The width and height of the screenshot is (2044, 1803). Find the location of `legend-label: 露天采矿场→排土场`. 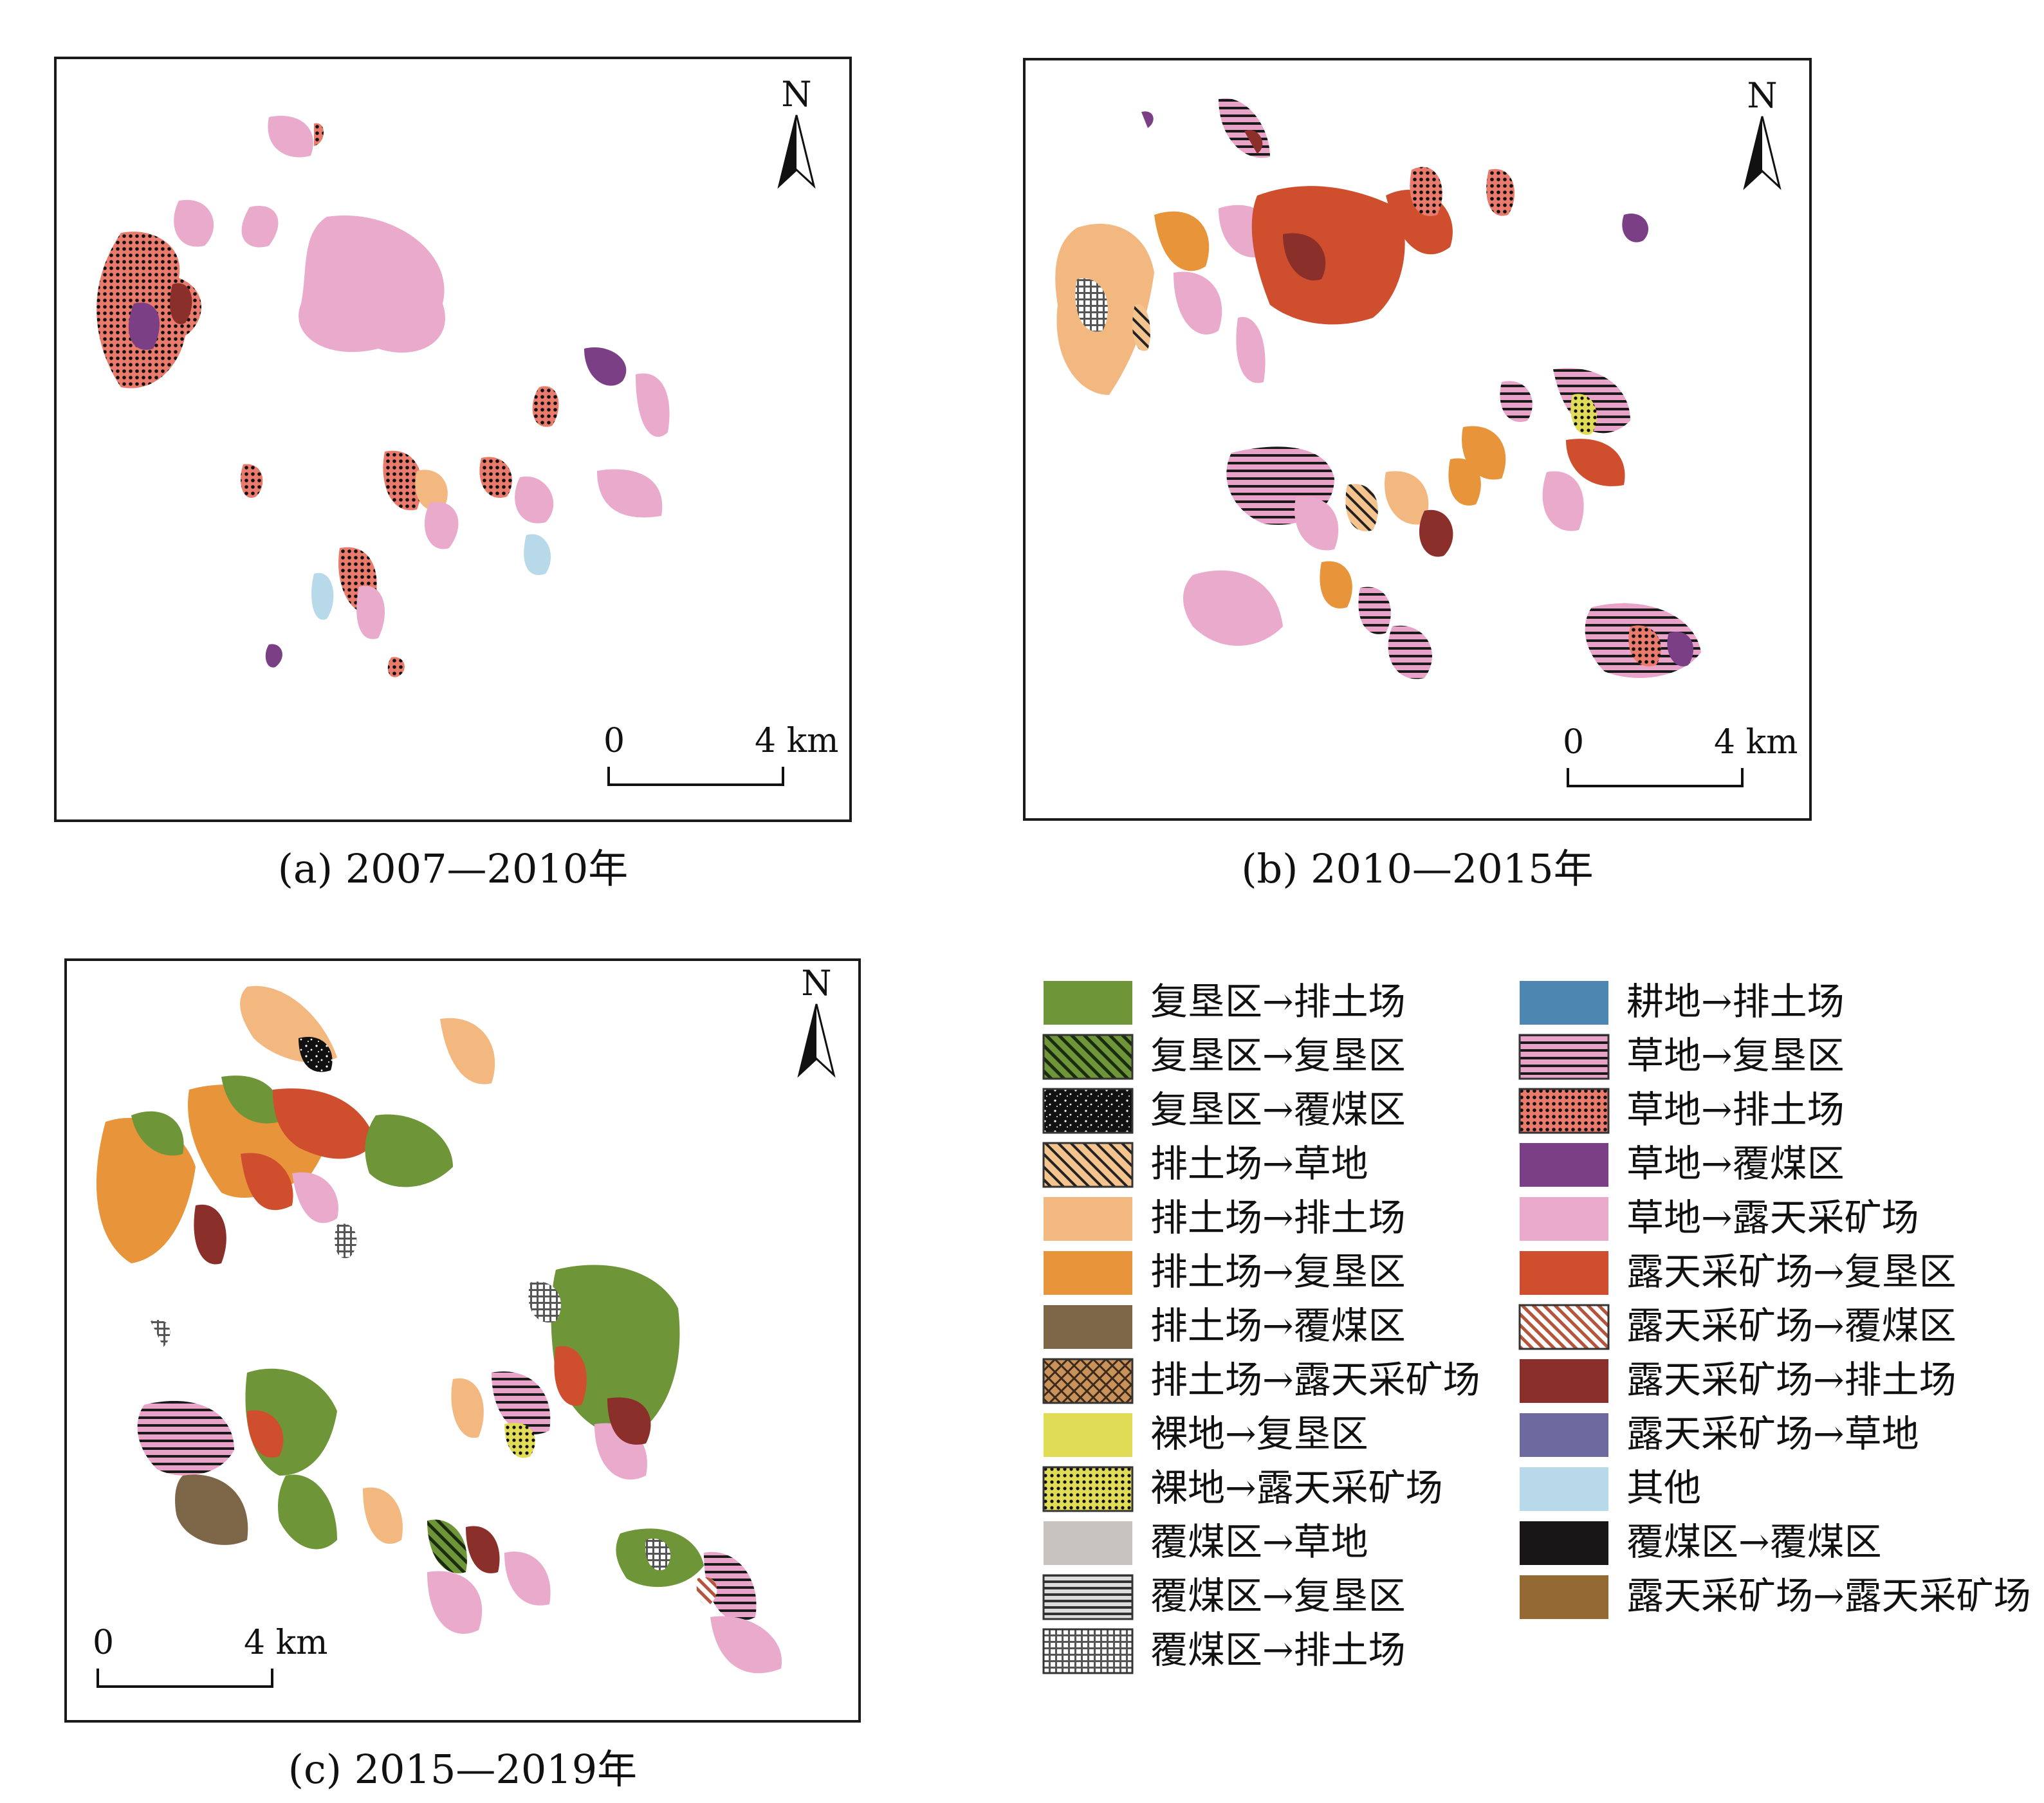

legend-label: 露天采矿场→排土场 is located at coordinates (1791, 1380).